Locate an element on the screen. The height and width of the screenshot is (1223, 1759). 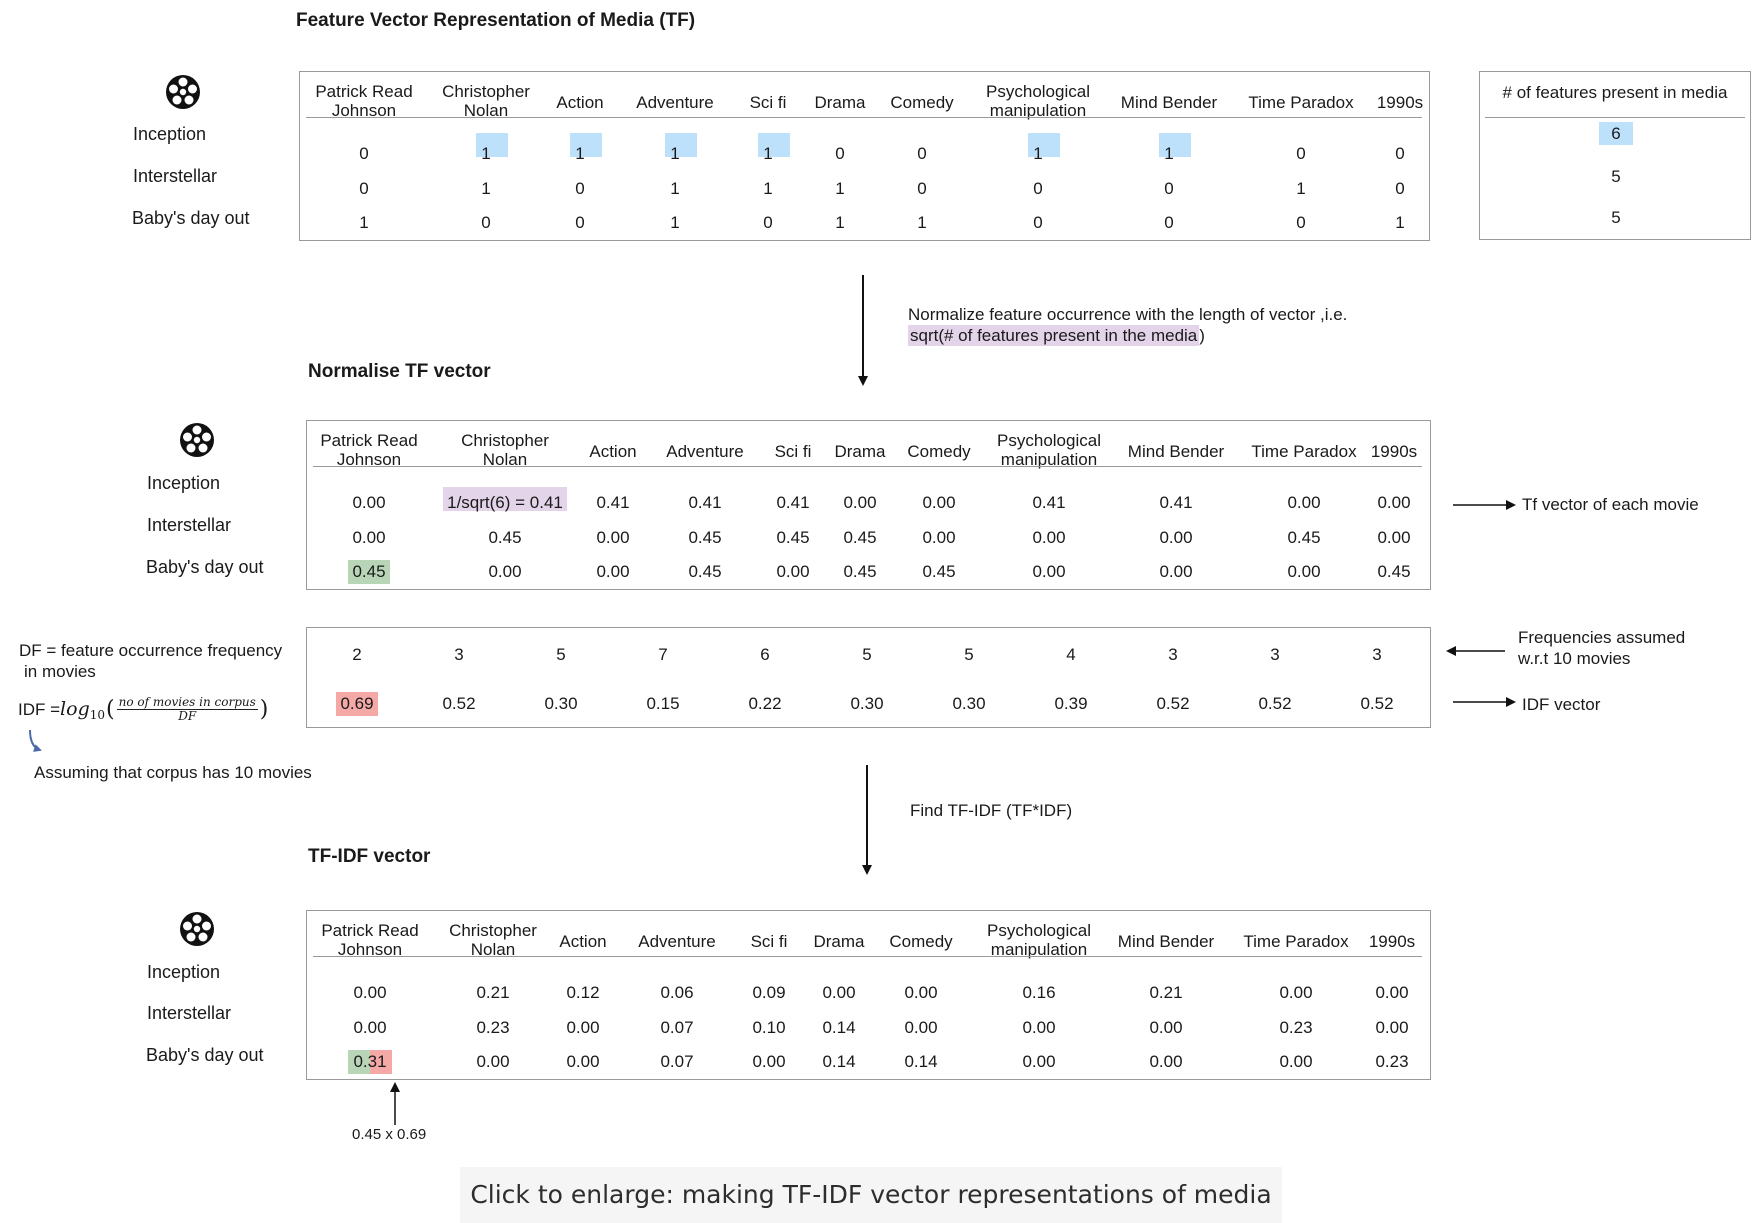
column-header-line: Christopher is located at coordinates (493, 930).